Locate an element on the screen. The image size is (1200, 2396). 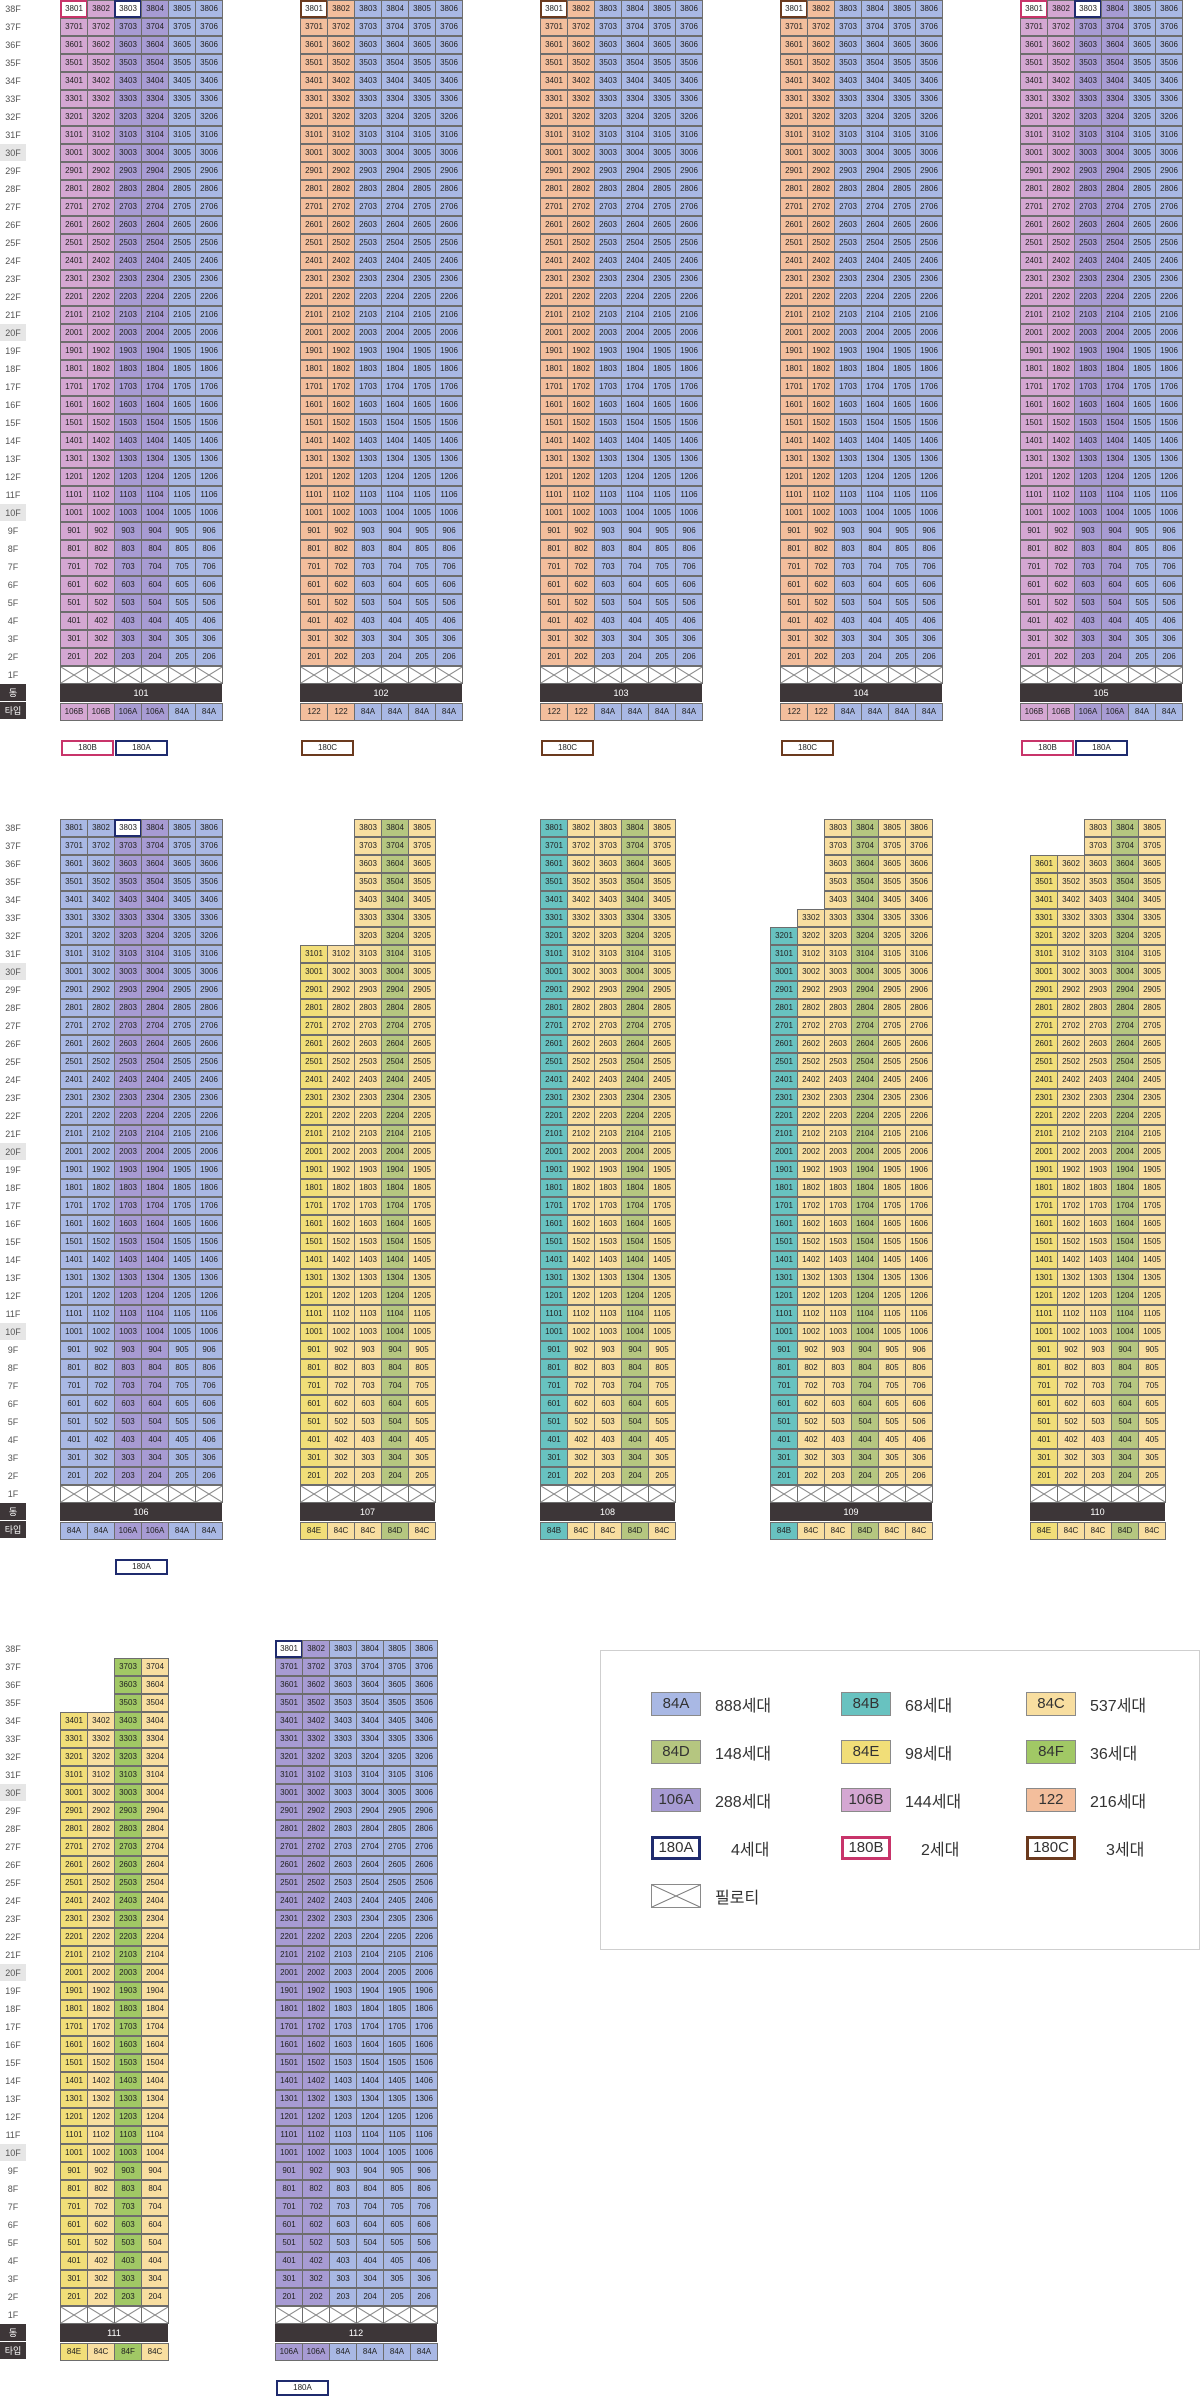
unit-cell: 2601 is located at coordinates (784, 1044).